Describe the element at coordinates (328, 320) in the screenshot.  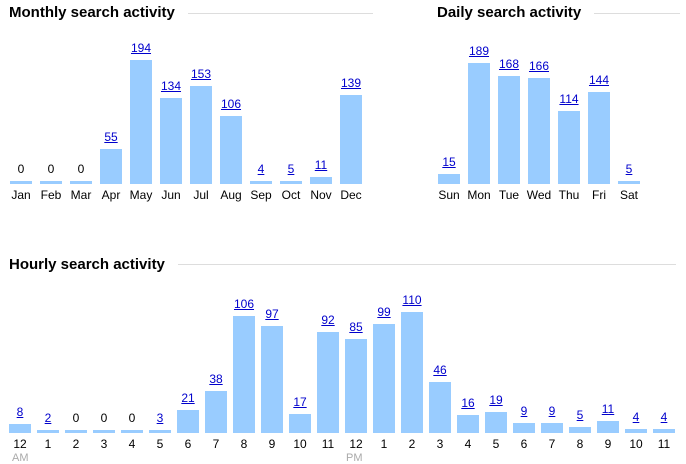
I see `hourly-value-label: 92` at that location.